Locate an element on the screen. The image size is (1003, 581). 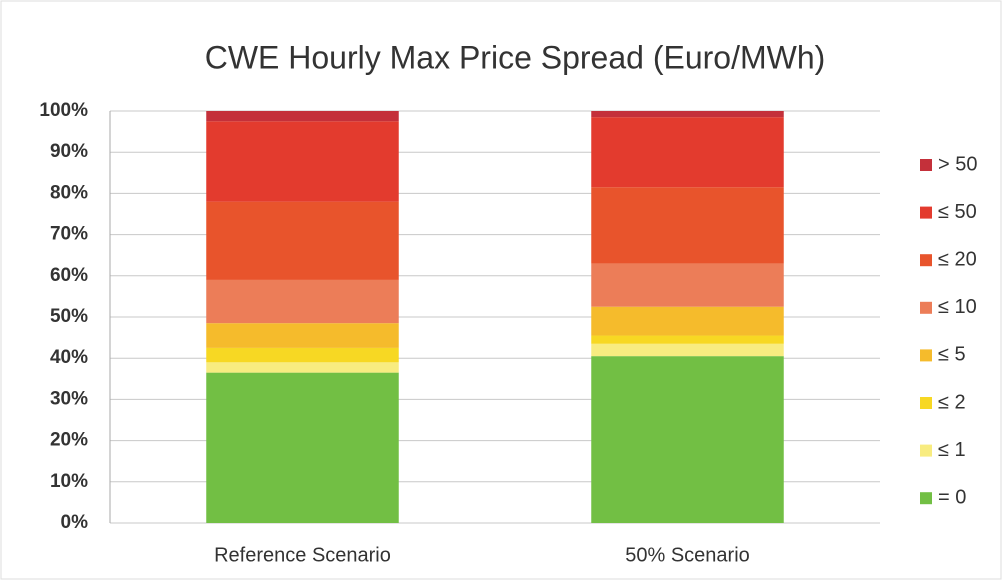
y-tick-label: 90% is located at coordinates (69, 151).